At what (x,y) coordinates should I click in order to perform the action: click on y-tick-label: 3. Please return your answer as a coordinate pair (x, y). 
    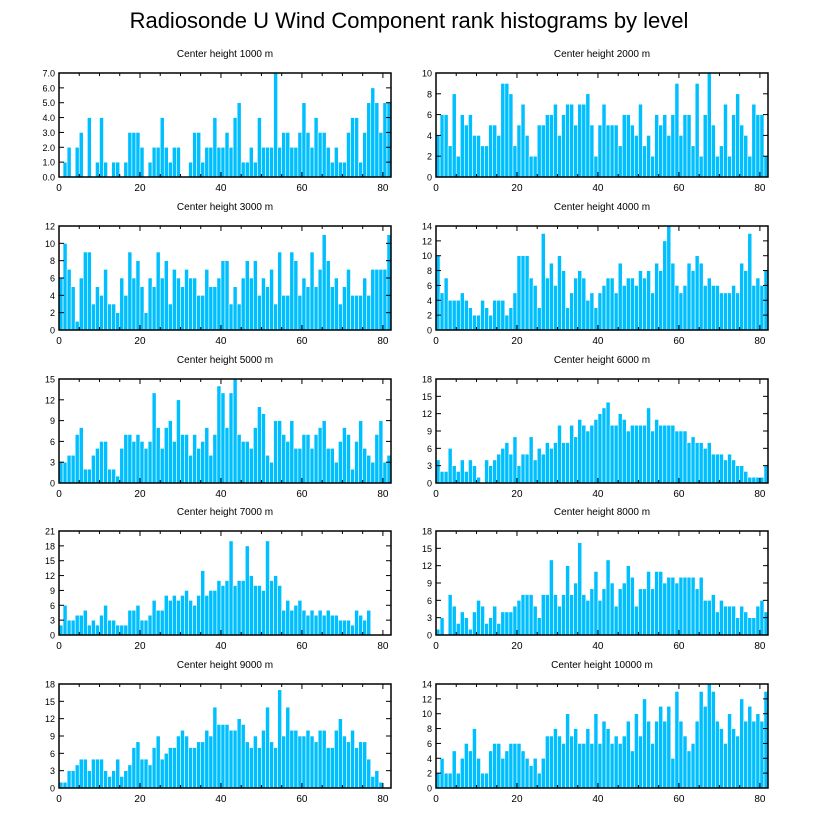
    Looking at the image, I should click on (429, 618).